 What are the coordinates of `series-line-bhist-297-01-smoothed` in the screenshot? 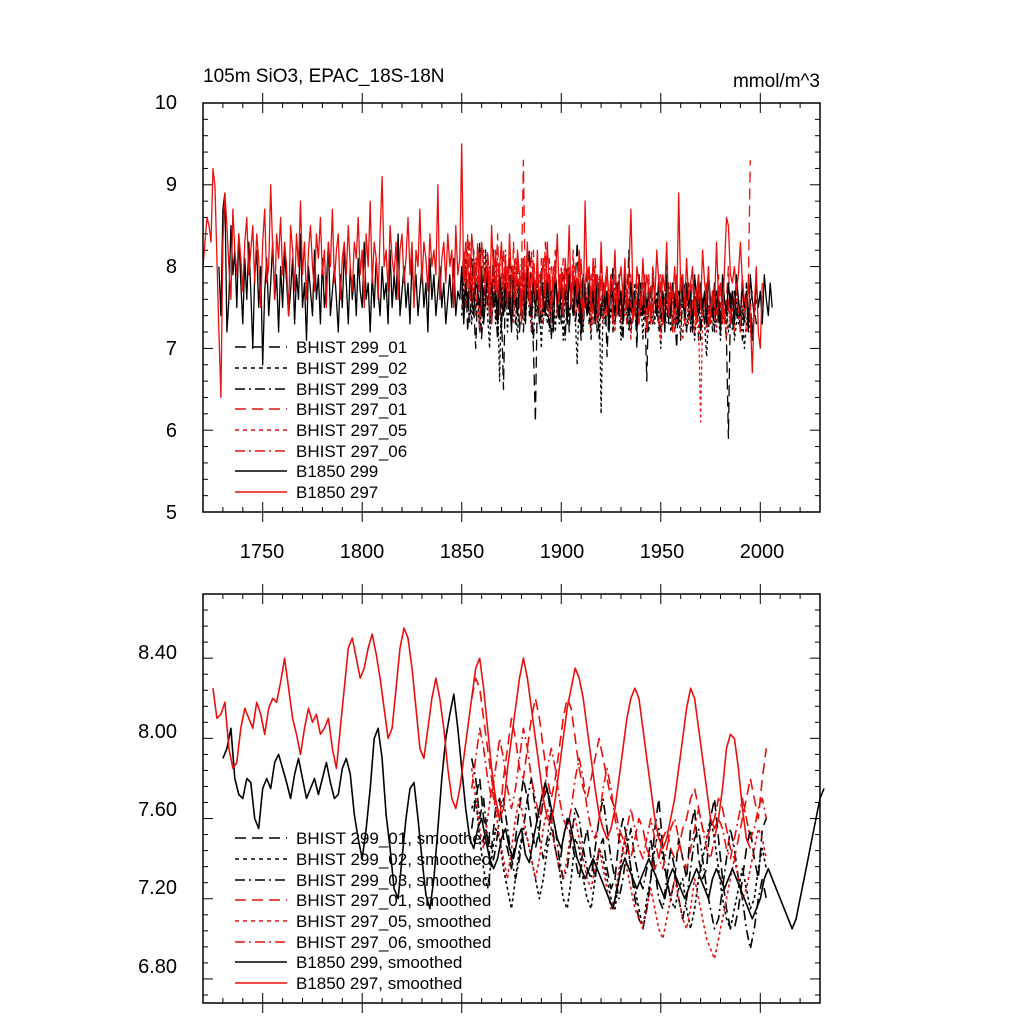 It's located at (619, 773).